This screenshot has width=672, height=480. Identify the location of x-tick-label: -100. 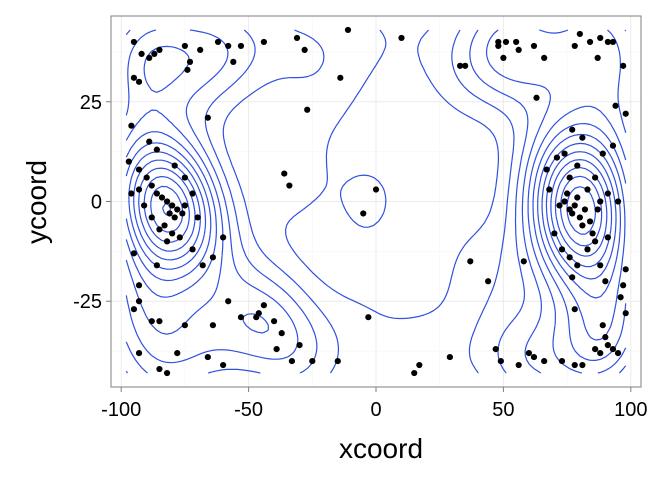
(121, 410).